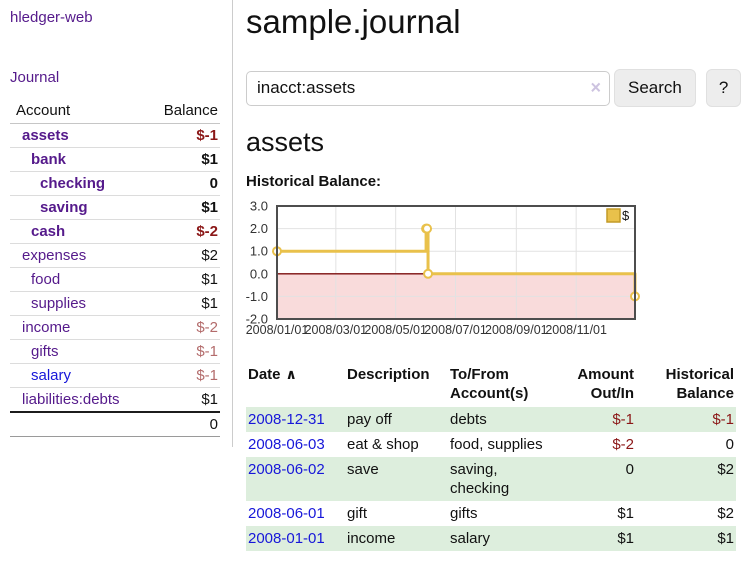 This screenshot has width=742, height=582. I want to click on svg-text: 2008/07/01, so click(455, 330).